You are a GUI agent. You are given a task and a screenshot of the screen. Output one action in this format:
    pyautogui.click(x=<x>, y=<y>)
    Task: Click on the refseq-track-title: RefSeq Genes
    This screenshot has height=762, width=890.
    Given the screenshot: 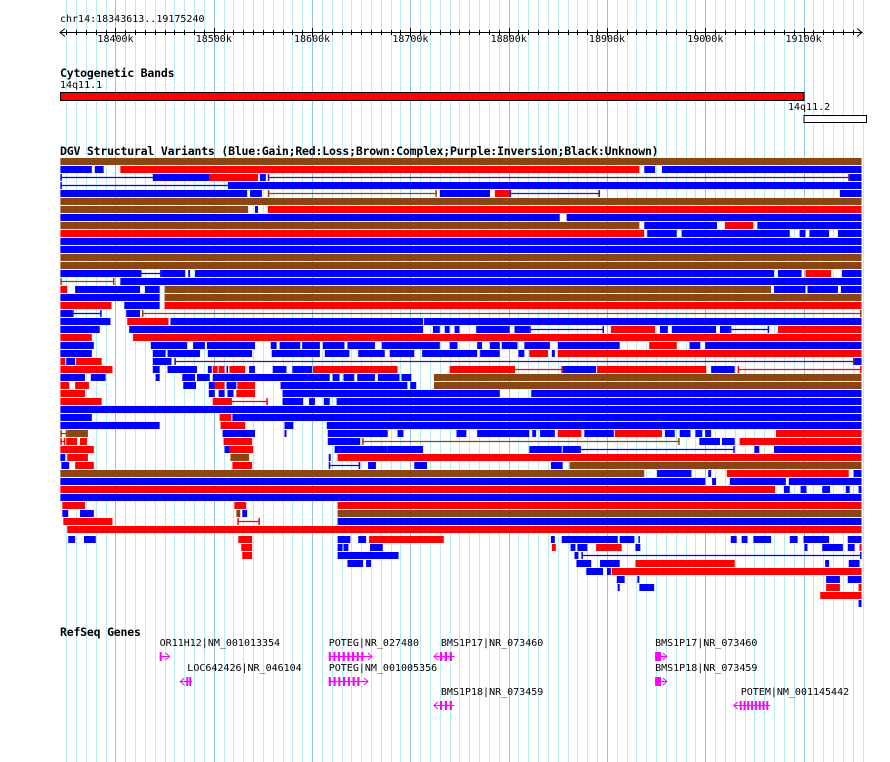 What is the action you would take?
    pyautogui.click(x=100, y=632)
    